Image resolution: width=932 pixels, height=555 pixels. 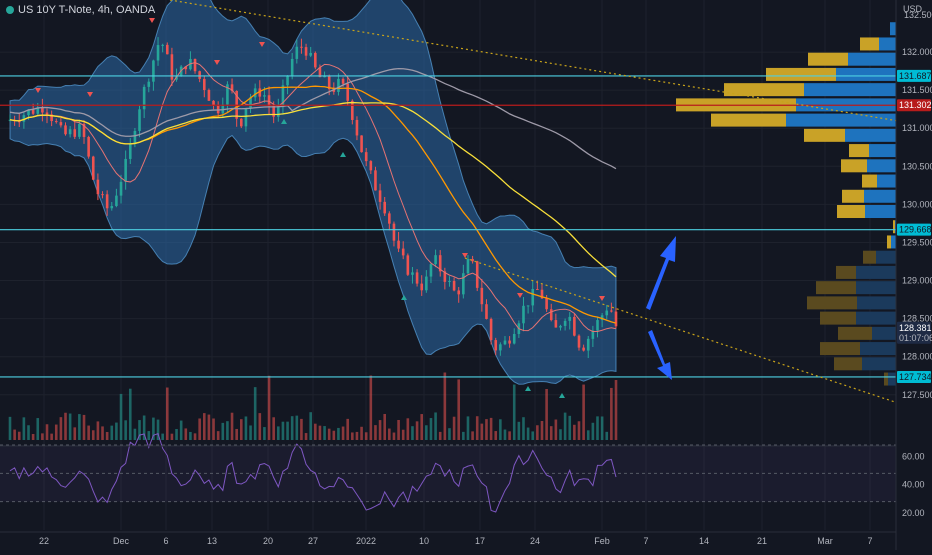 I want to click on time-tick-label: 2022, so click(x=366, y=541).